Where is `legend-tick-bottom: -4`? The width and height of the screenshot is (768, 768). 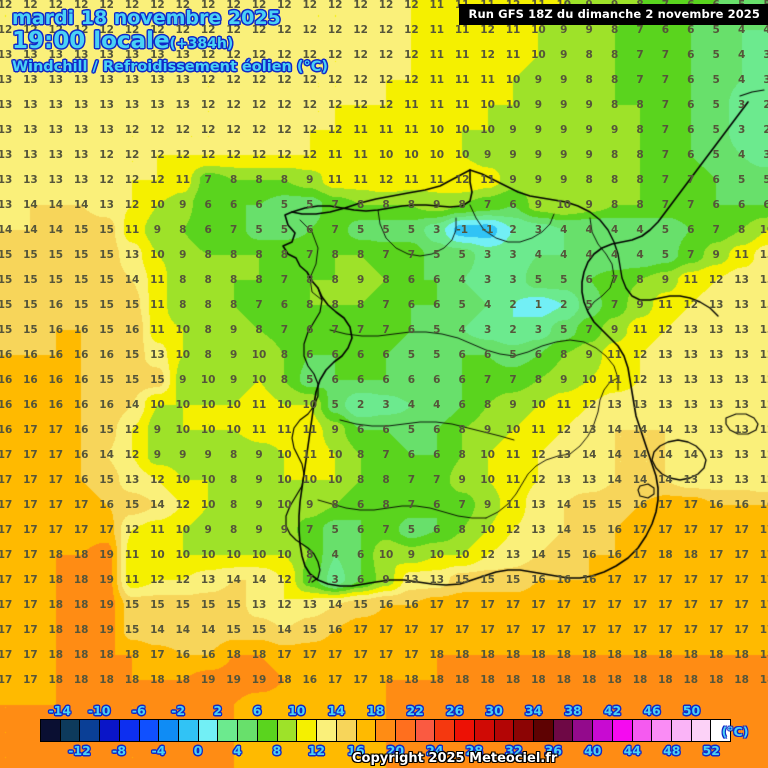 legend-tick-bottom: -4 is located at coordinates (158, 750).